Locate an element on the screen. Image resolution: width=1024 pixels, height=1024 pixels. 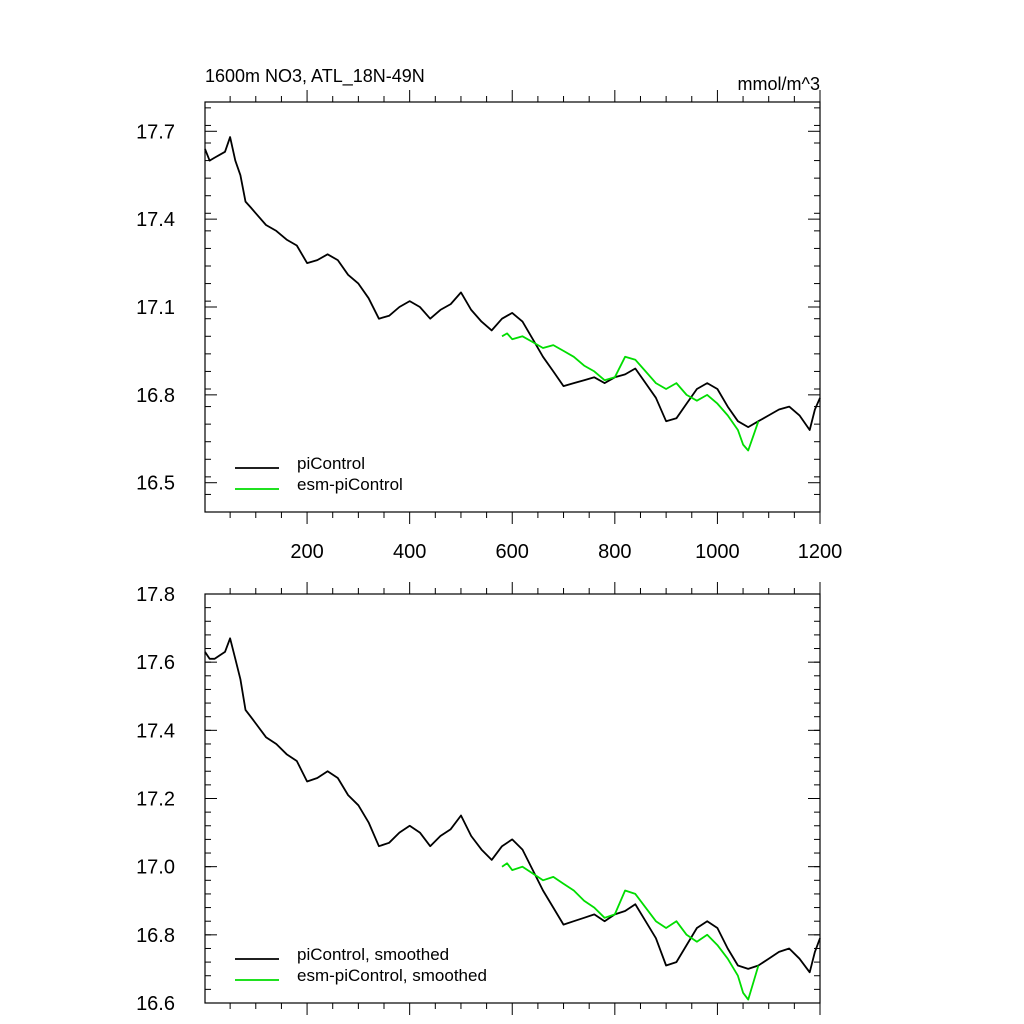
series-line-esm-picontrol is located at coordinates (630, 392).